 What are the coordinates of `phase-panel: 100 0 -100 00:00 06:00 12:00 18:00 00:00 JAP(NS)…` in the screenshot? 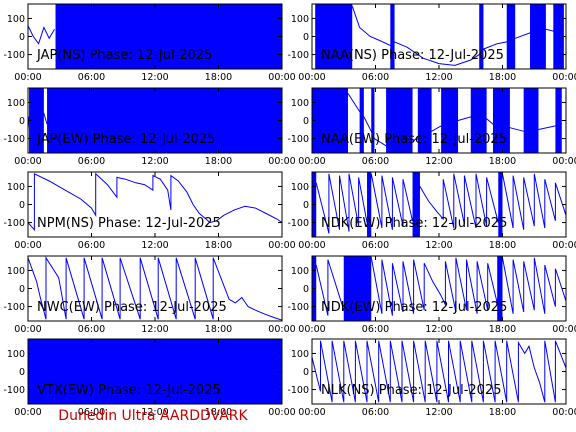 It's located at (149, 43).